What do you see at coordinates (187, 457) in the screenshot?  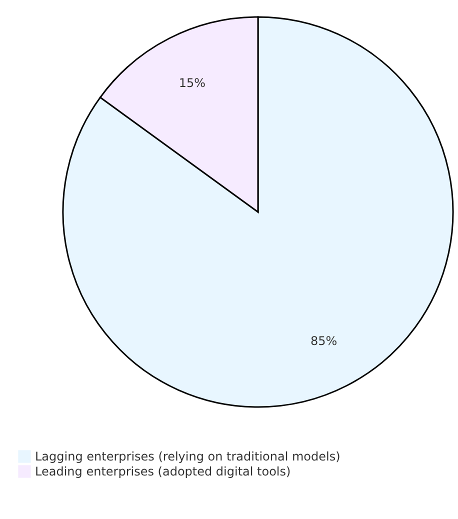 I see `legend-label: Lagging enterprises (relying on traditional models)` at bounding box center [187, 457].